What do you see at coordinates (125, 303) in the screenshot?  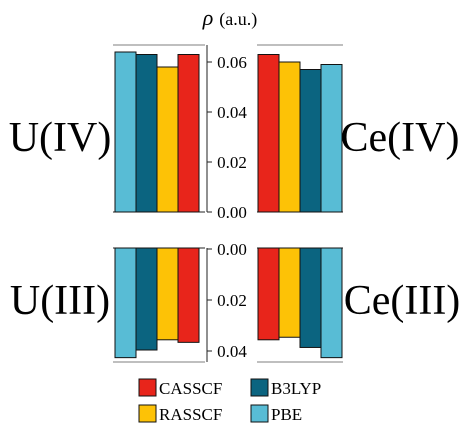 I see `bar-u-iii-pbe` at bounding box center [125, 303].